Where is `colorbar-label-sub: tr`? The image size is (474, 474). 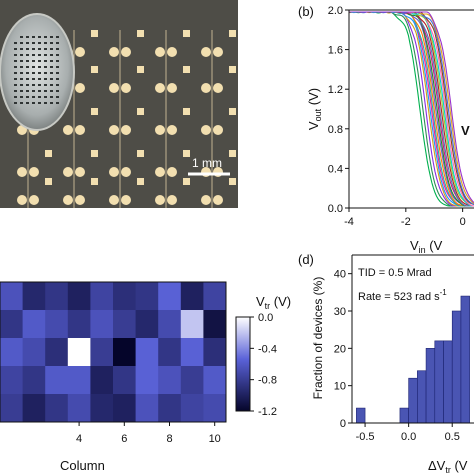
colorbar-label-sub: tr is located at coordinates (268, 306).